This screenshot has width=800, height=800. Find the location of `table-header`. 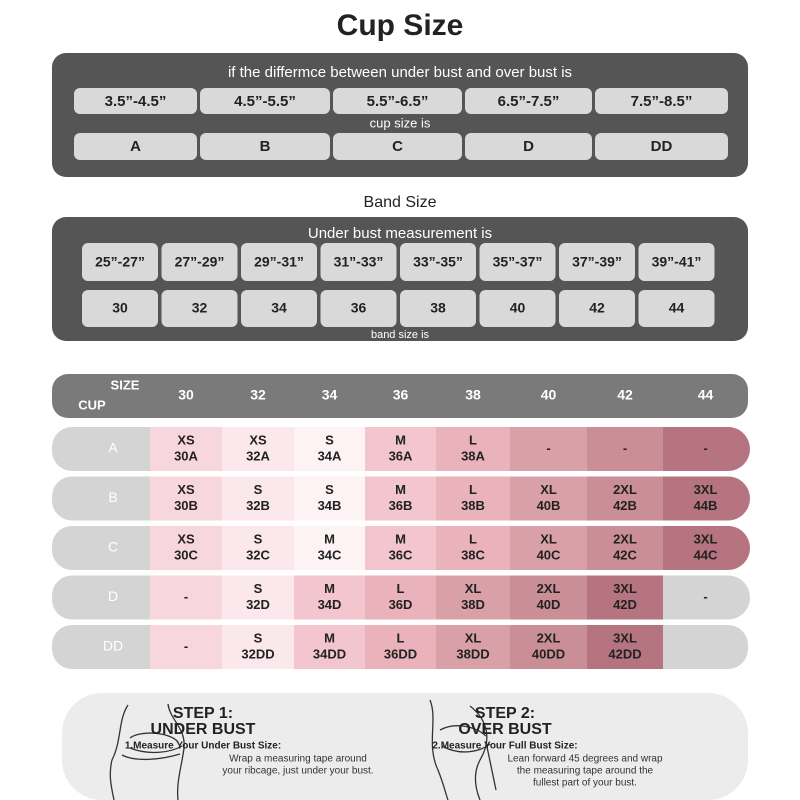

table-header is located at coordinates (400, 396).